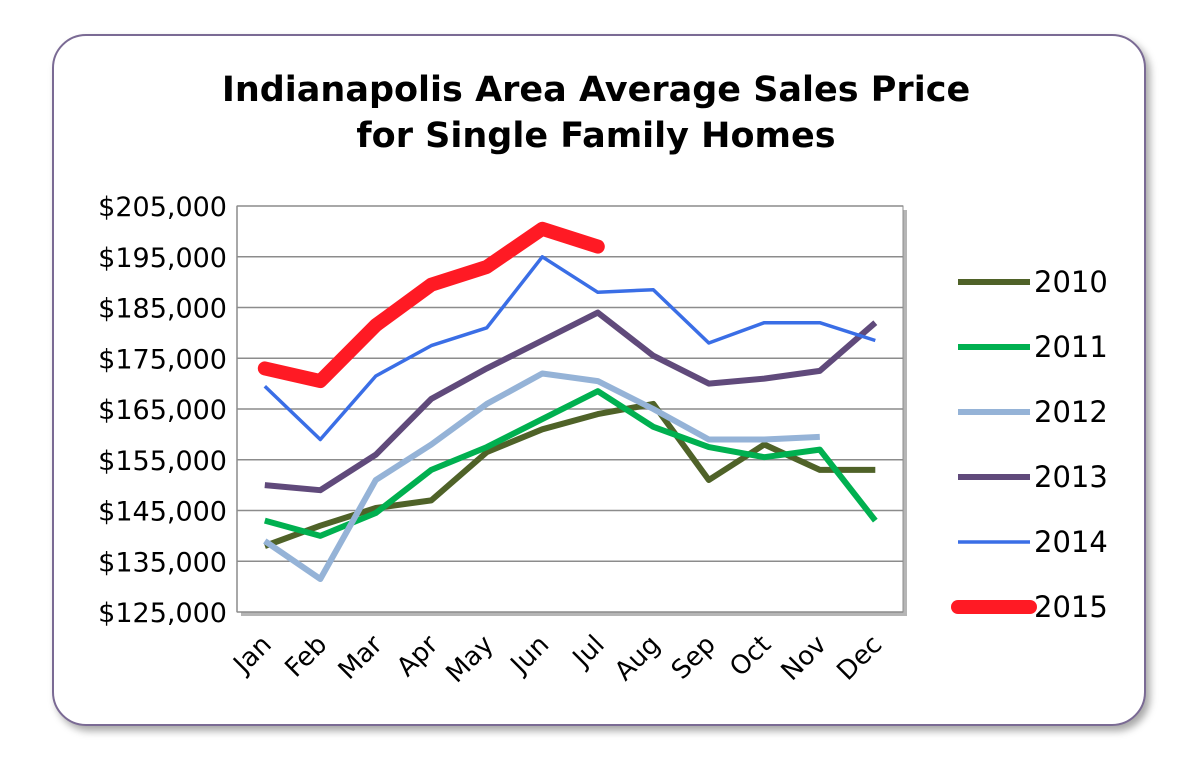  Describe the element at coordinates (162, 309) in the screenshot. I see `y-tick-label: $185,000` at that location.